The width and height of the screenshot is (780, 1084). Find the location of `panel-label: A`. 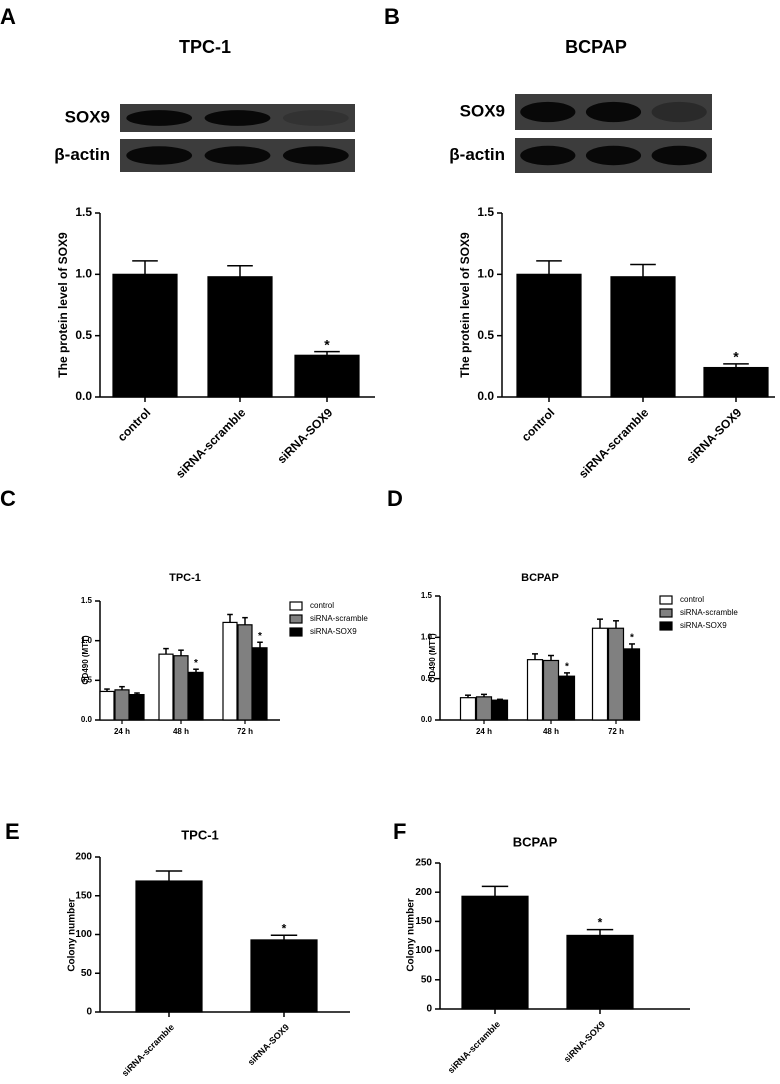

panel-label: A is located at coordinates (8, 16).